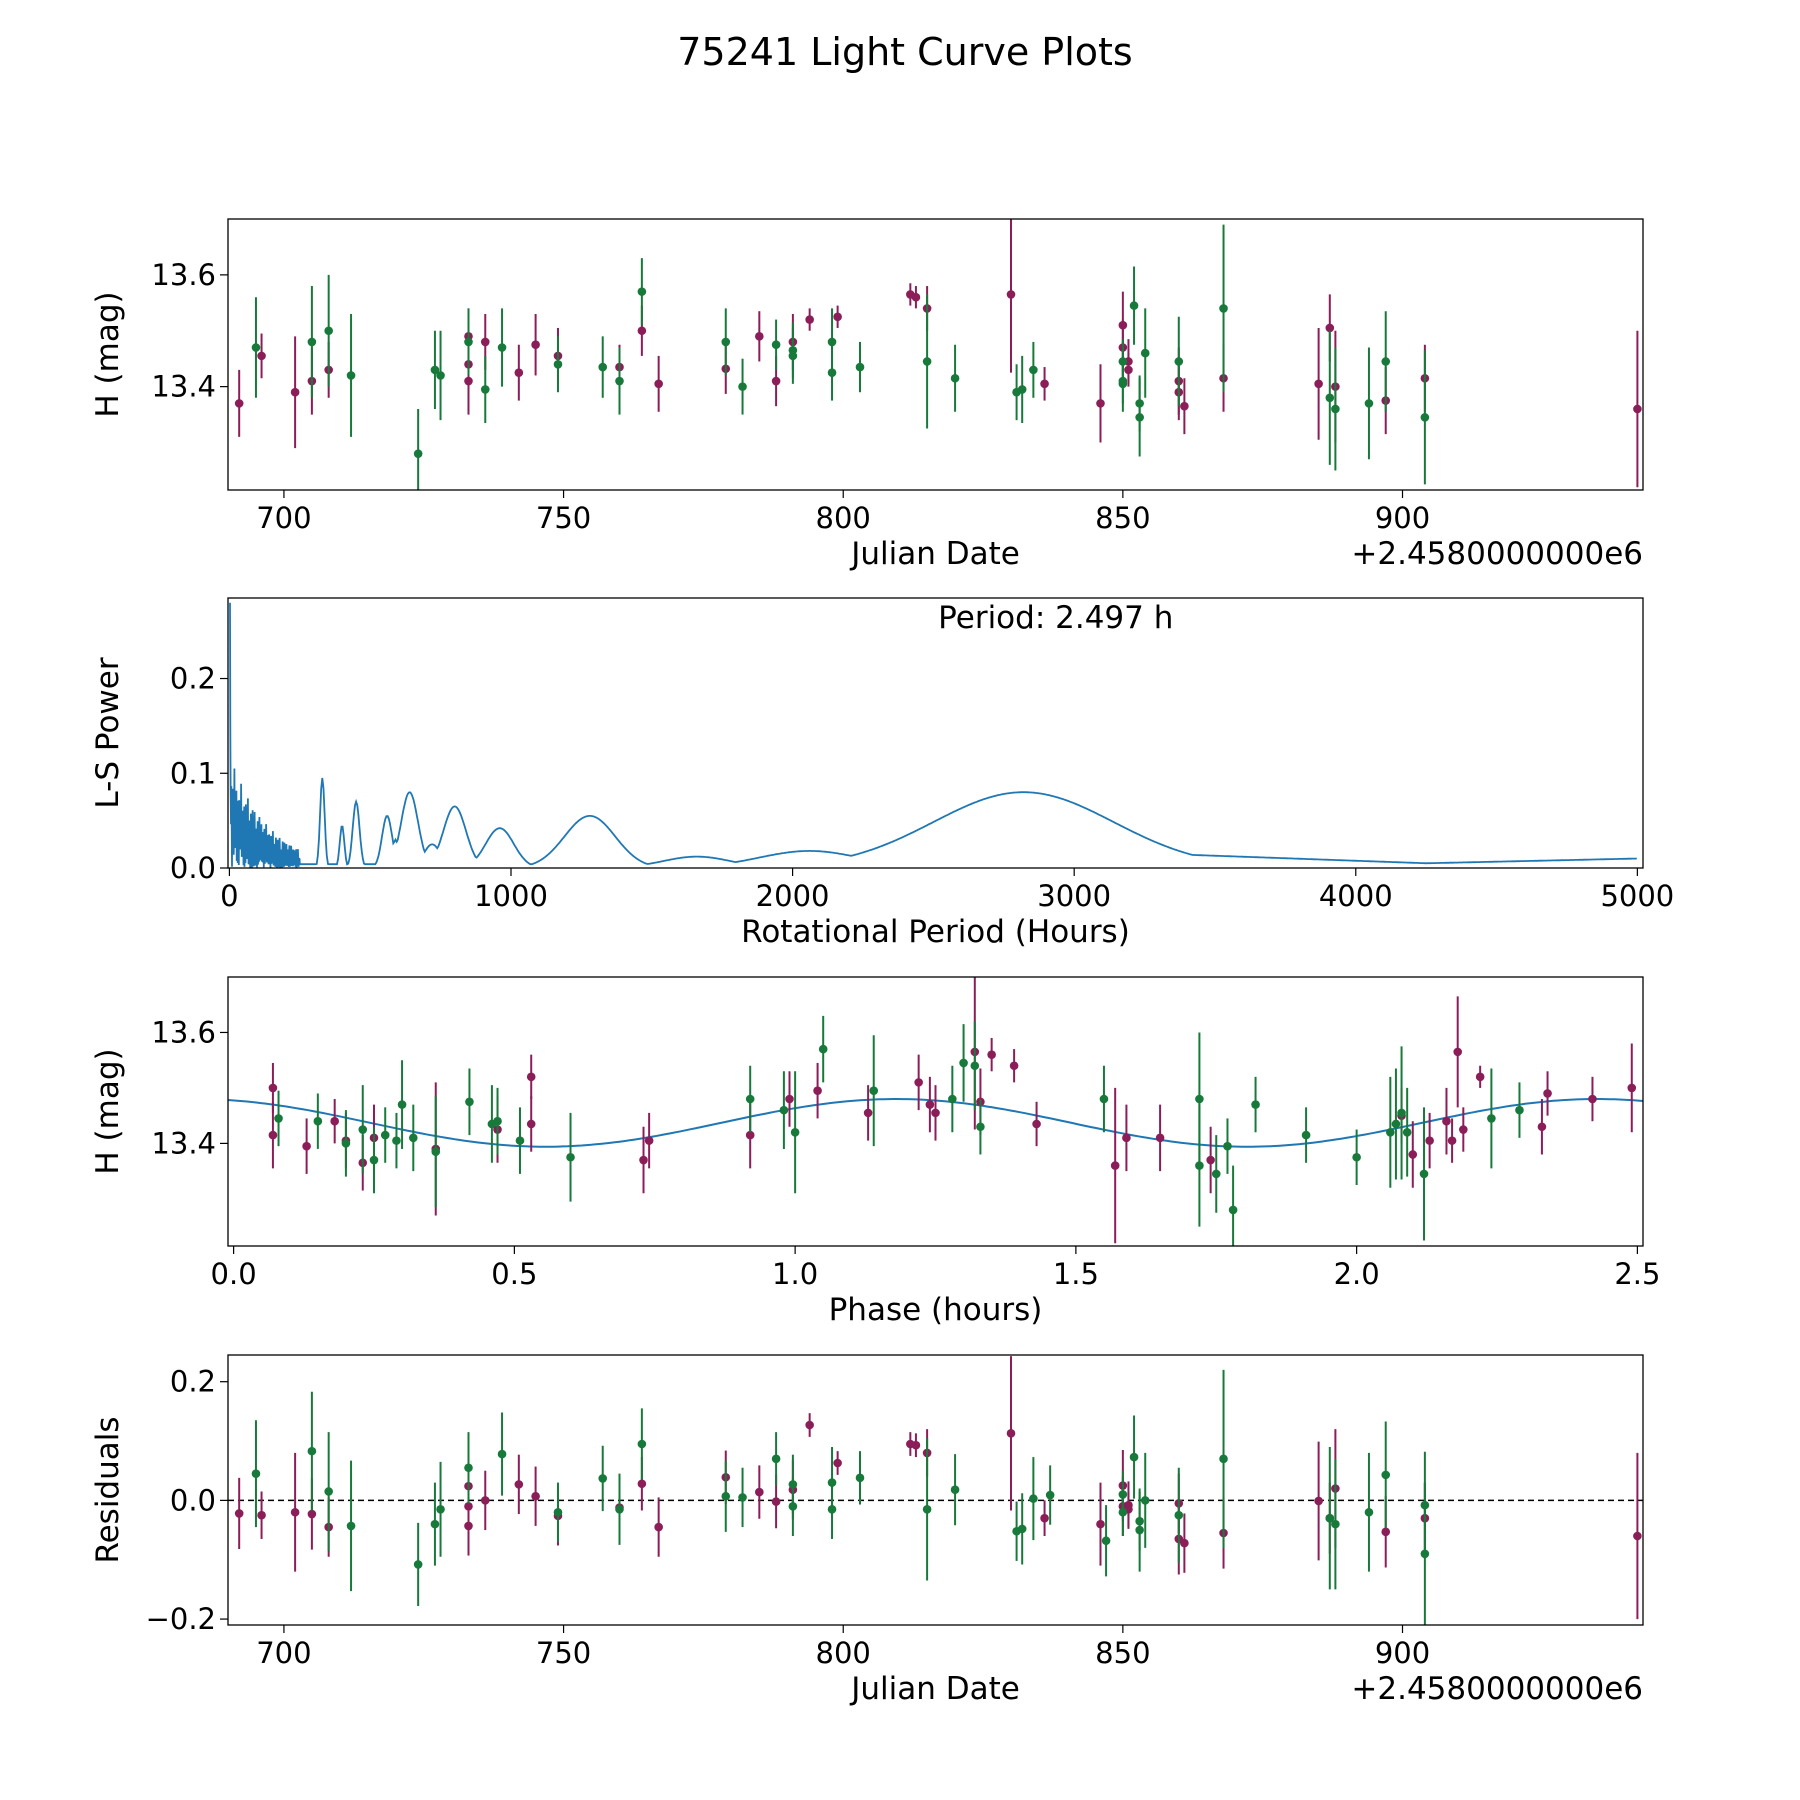 Image resolution: width=1800 pixels, height=1800 pixels. What do you see at coordinates (1637, 896) in the screenshot?
I see `periodogram-xtick-label: 5000` at bounding box center [1637, 896].